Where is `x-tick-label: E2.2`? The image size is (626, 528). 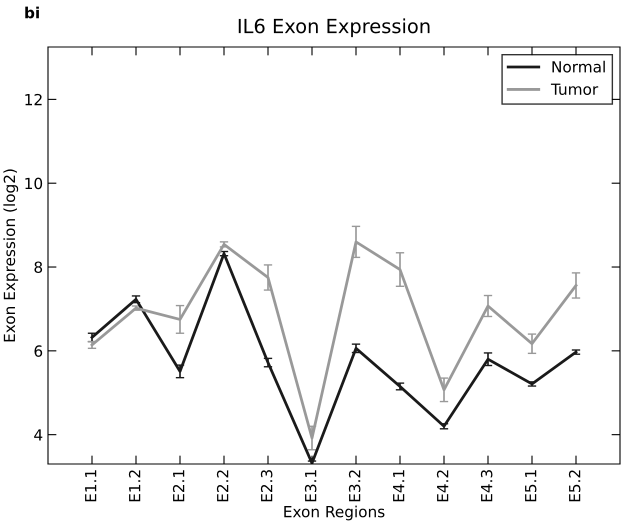
x-tick-label: E2.2 is located at coordinates (222, 486).